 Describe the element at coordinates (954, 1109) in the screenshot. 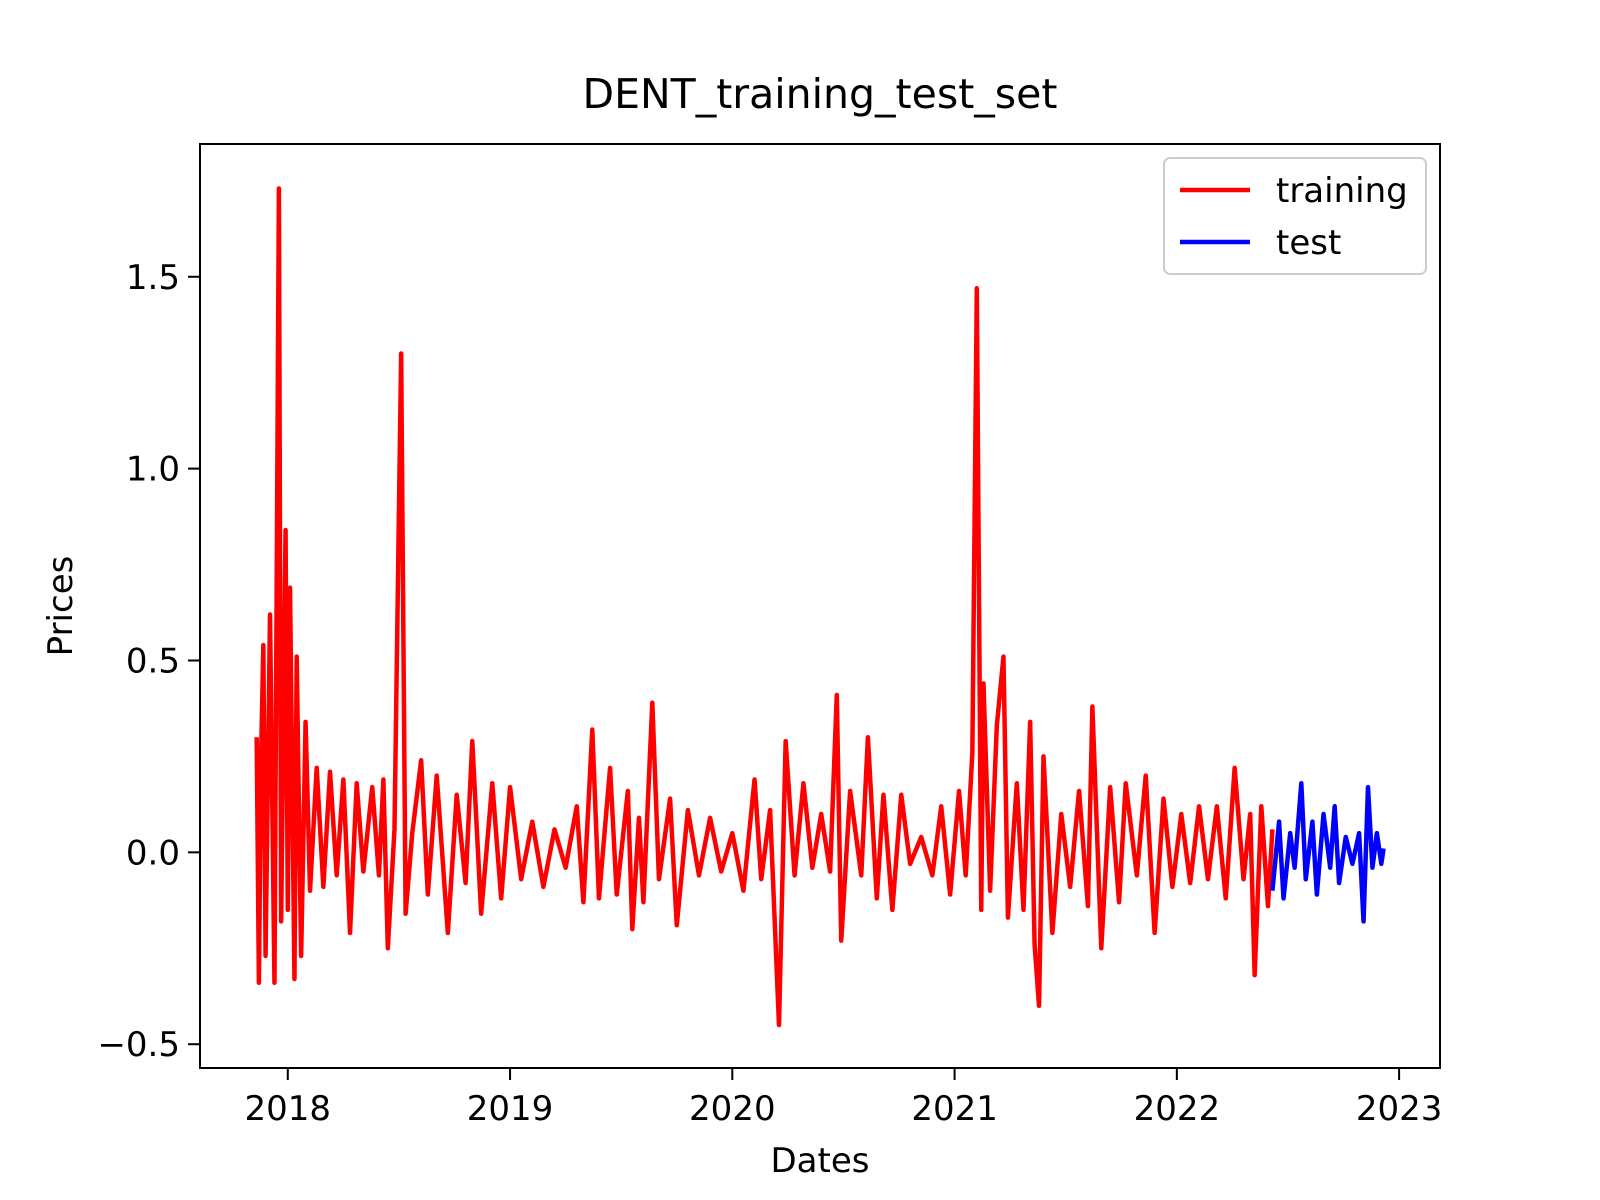

I see `x-tick-label: 2021` at that location.